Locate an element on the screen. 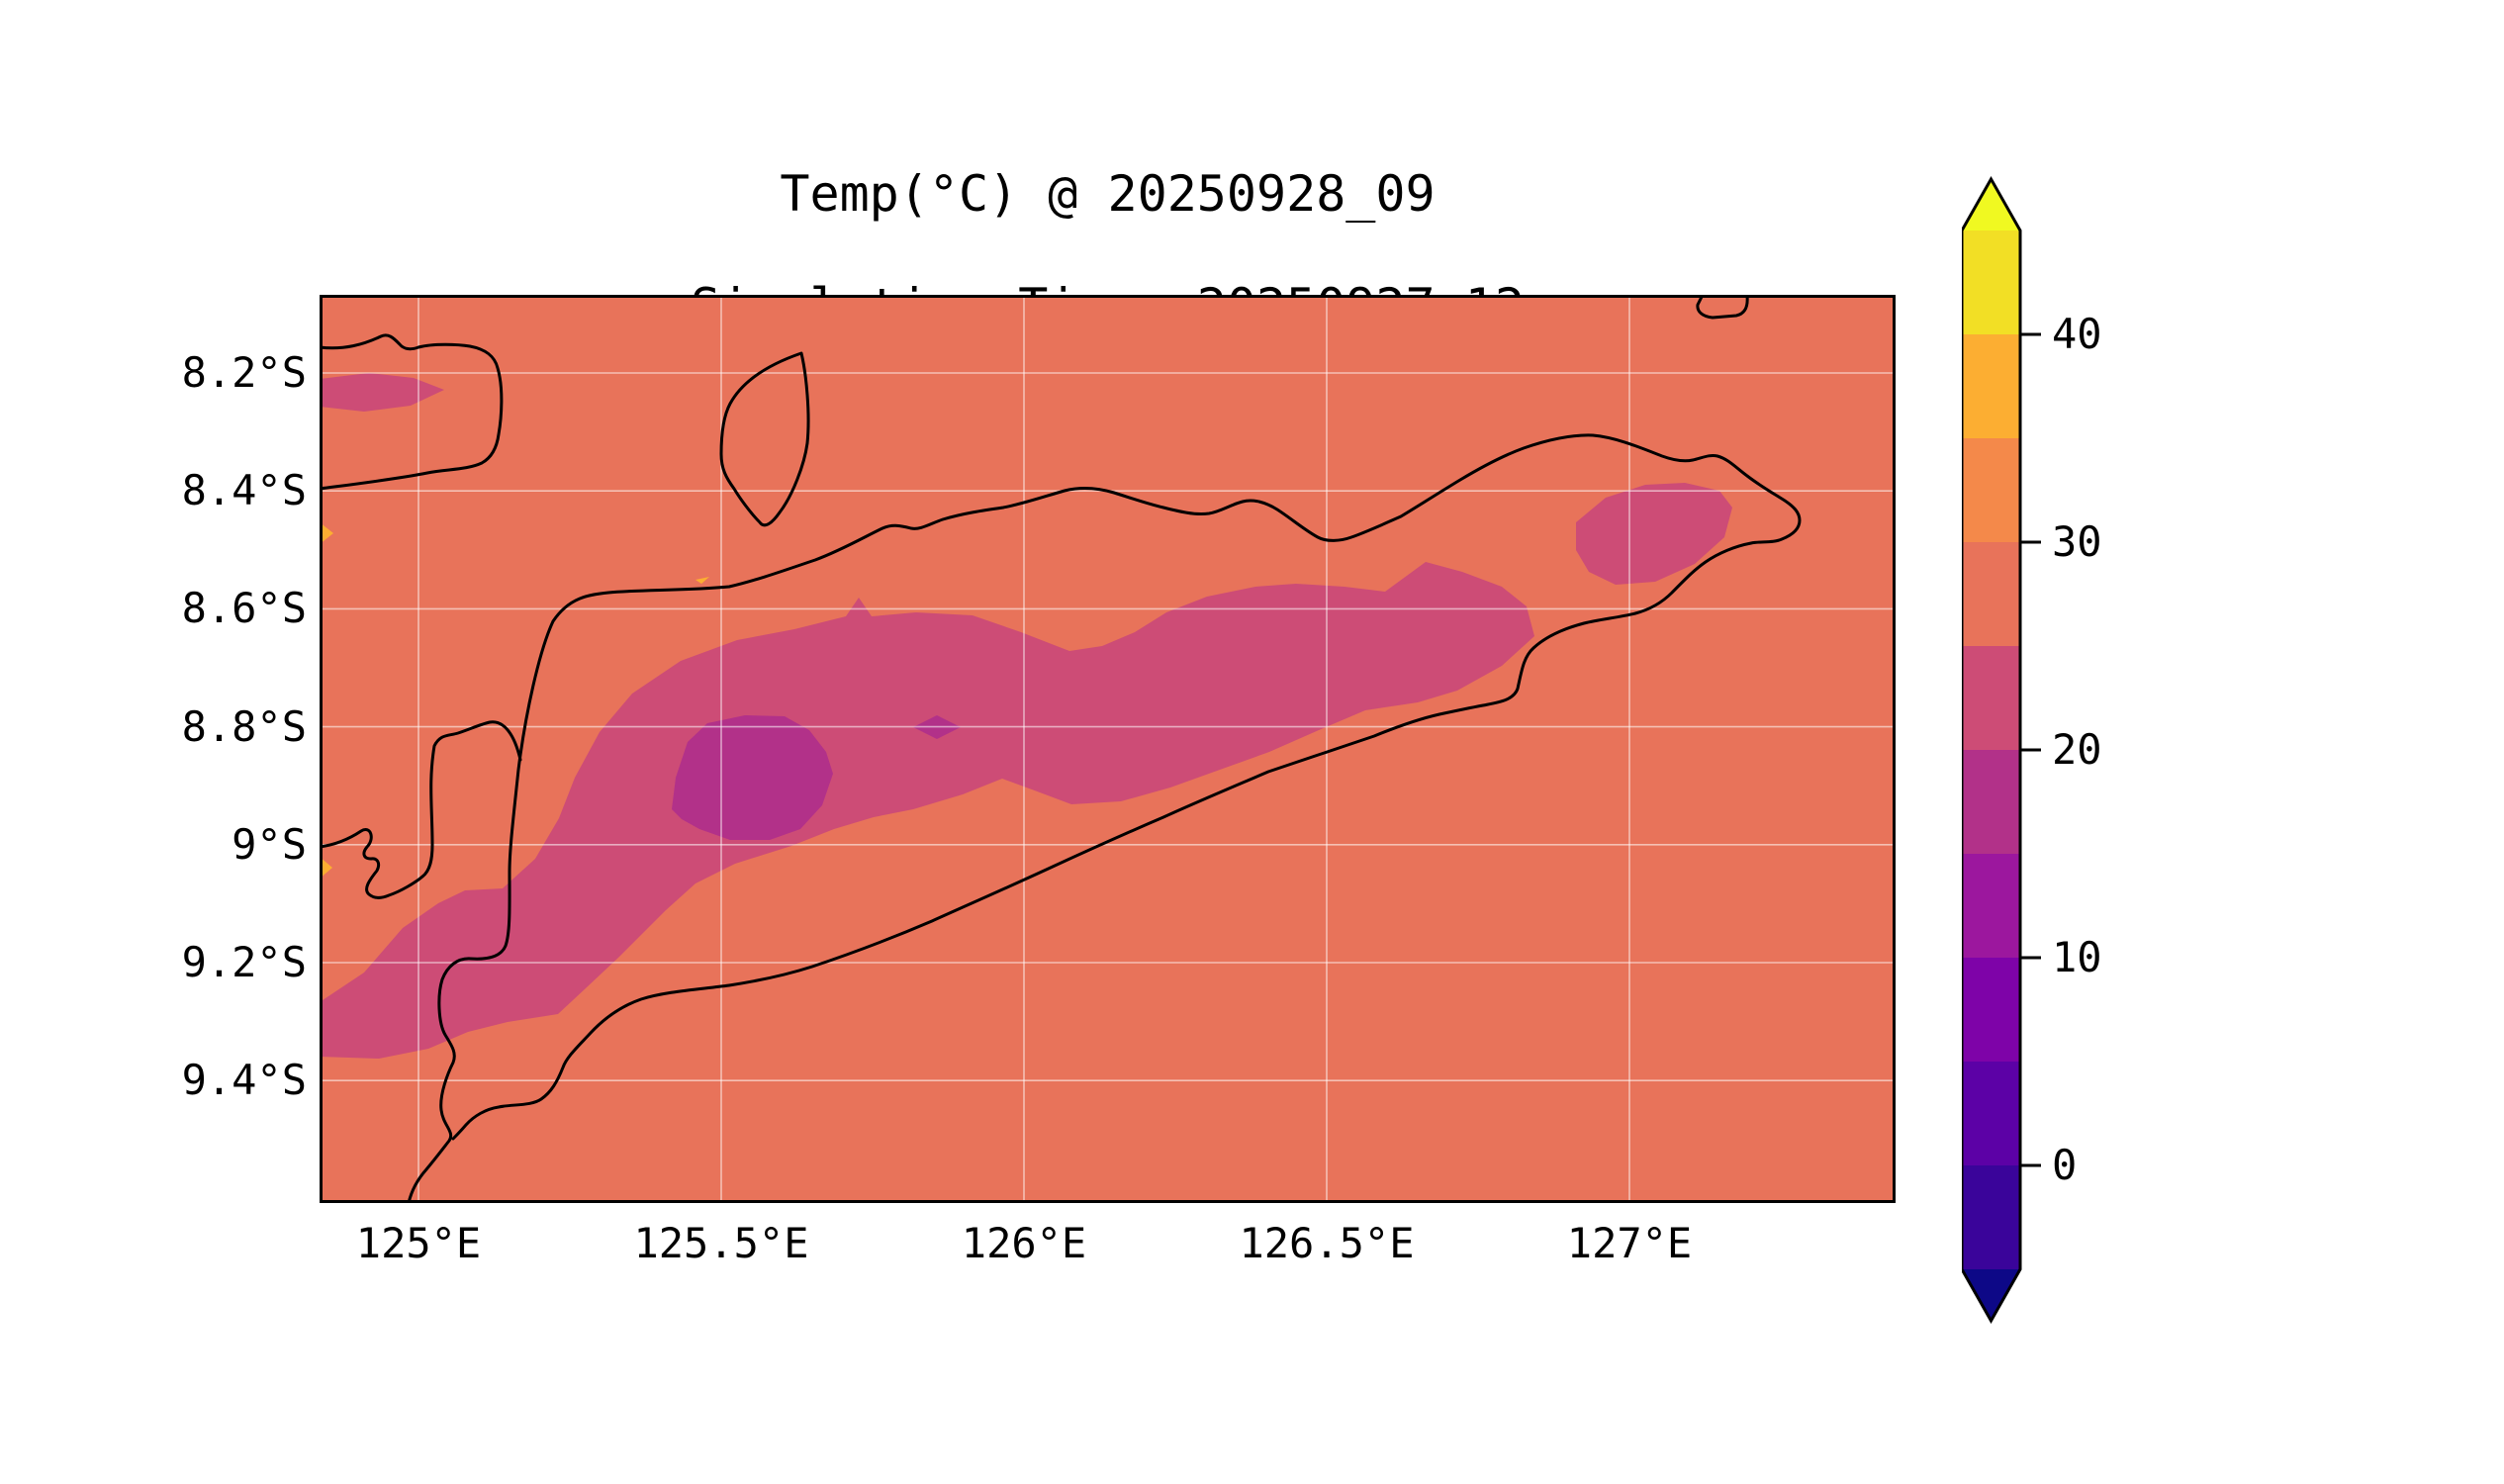  contour-band-15-20-core-blob is located at coordinates (752, 777).